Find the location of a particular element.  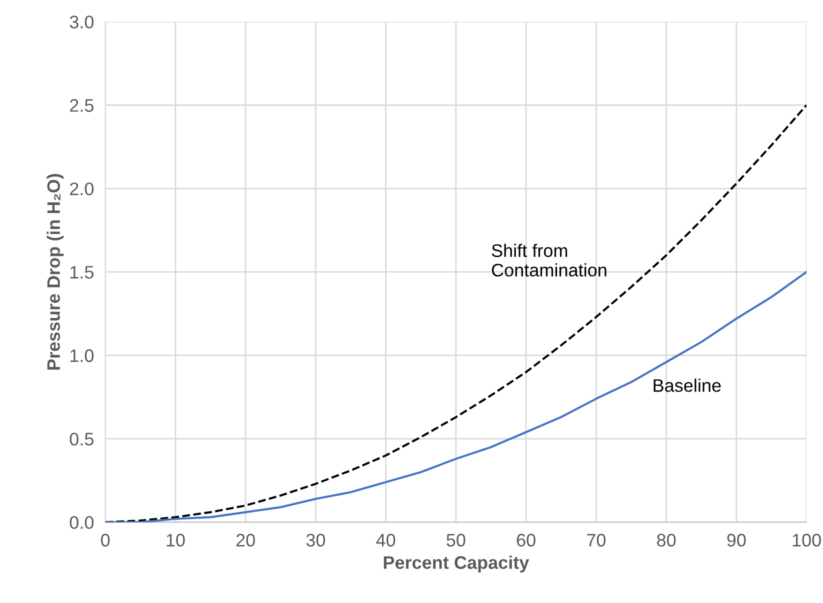

y-tick-label: 2.0 is located at coordinates (82, 189).